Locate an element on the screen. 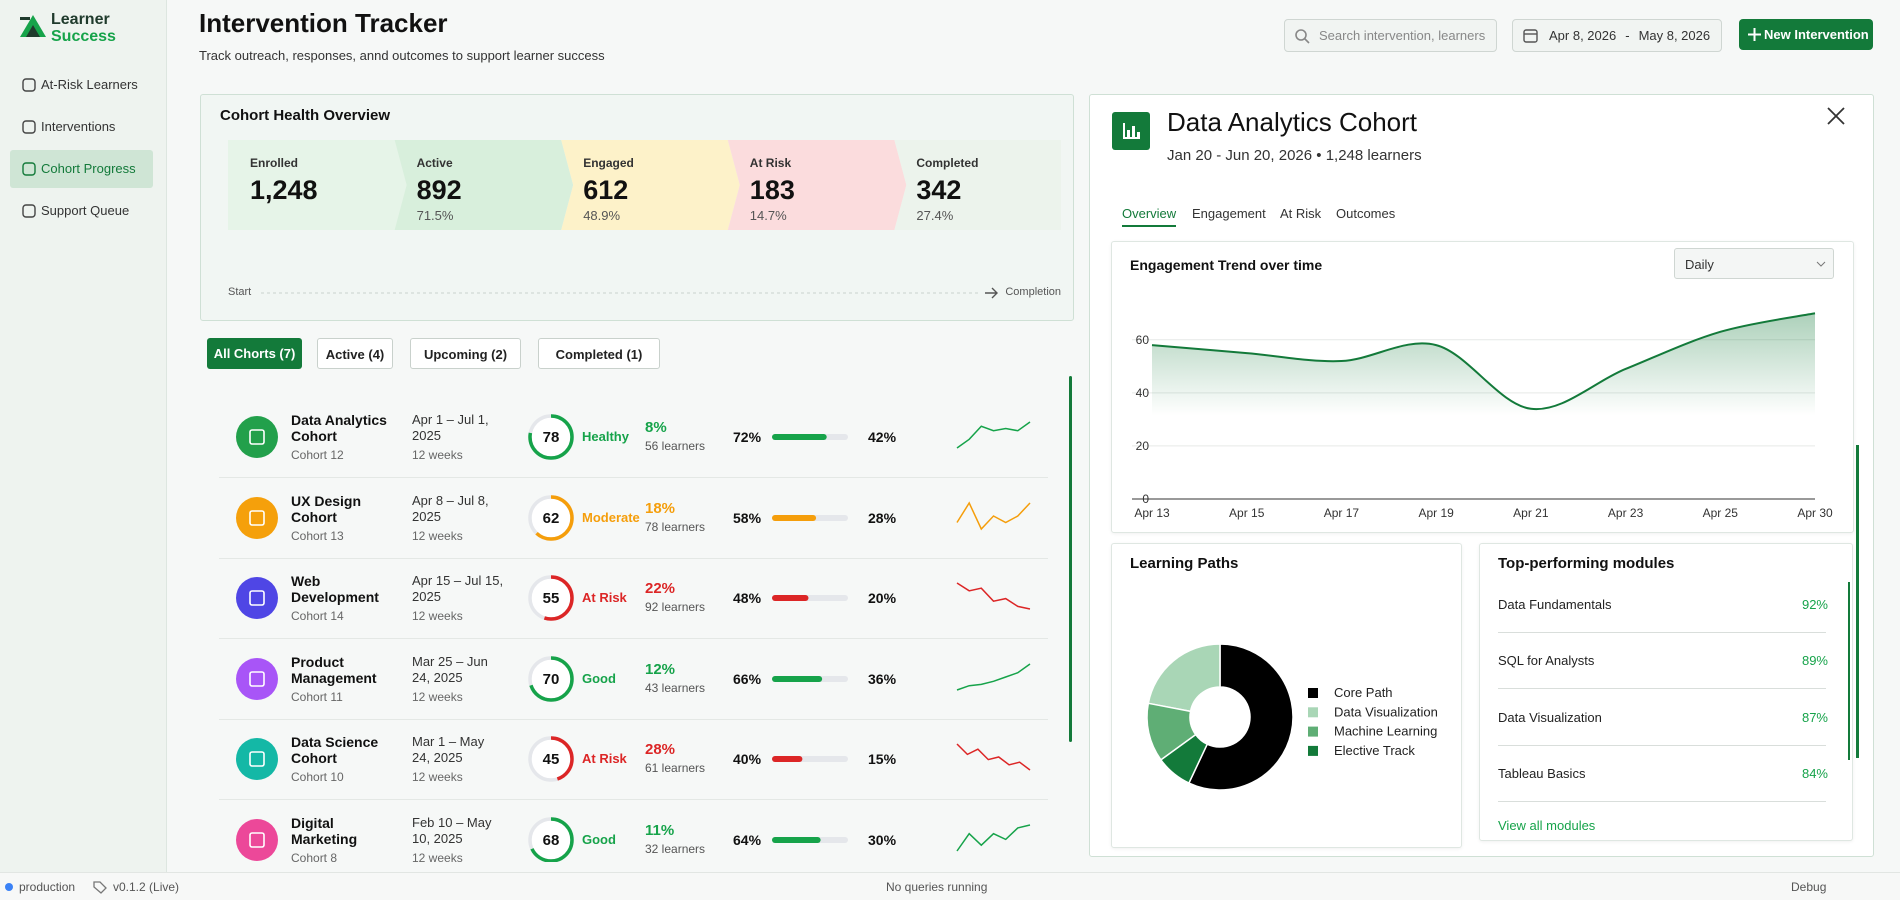 The image size is (1900, 900). cohort-dates: Apr 15 – Jul 15, 2025 is located at coordinates (458, 588).